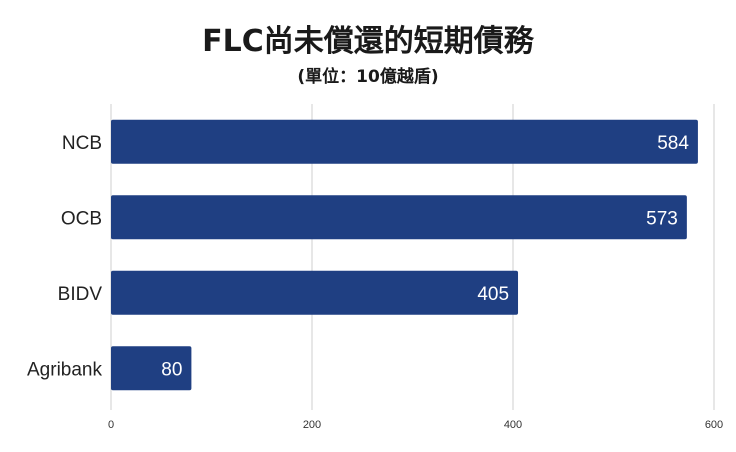  Describe the element at coordinates (399, 217) in the screenshot. I see `bar-ocb` at that location.